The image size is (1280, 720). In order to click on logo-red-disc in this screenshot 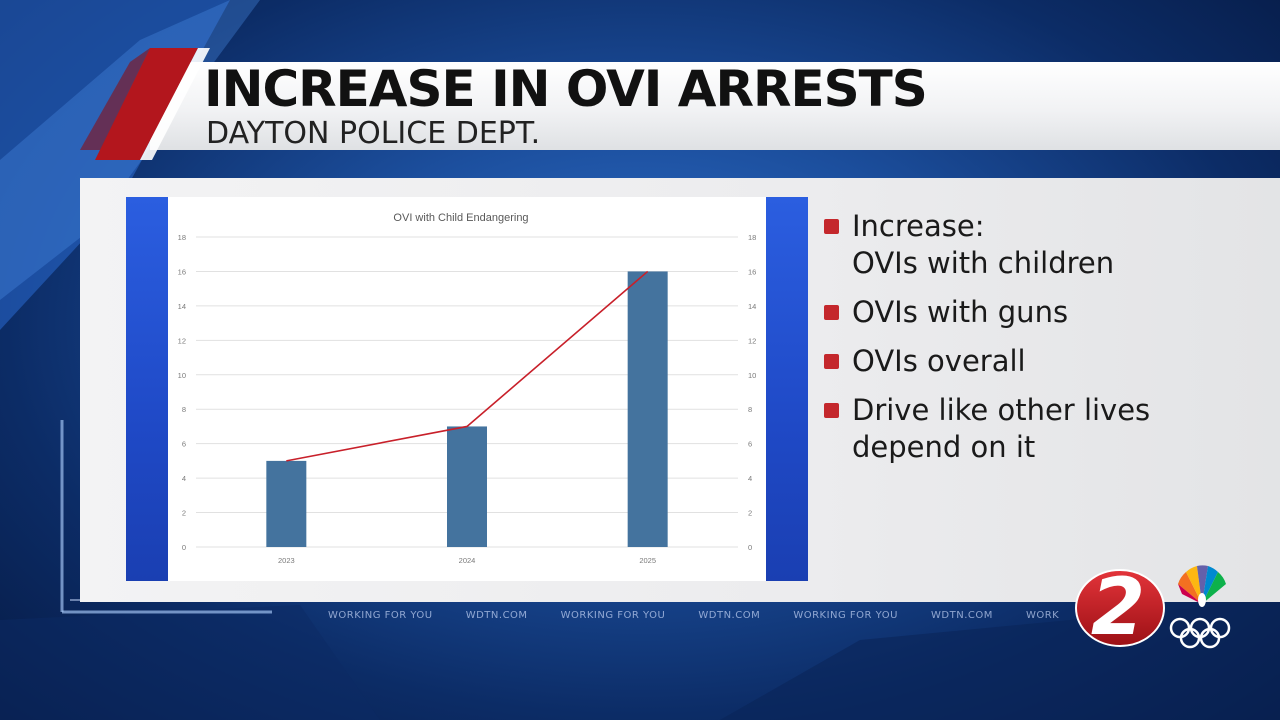, I will do `click(1120, 608)`.